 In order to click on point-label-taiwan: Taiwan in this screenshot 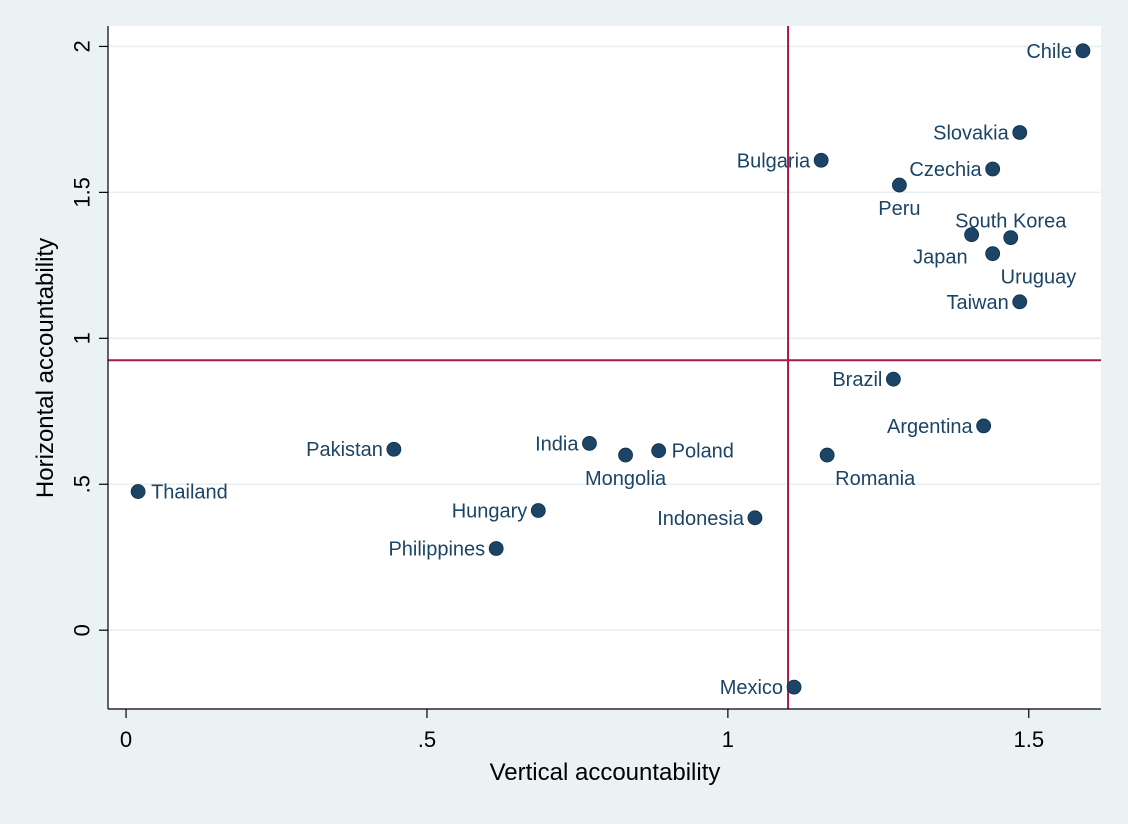, I will do `click(977, 303)`.